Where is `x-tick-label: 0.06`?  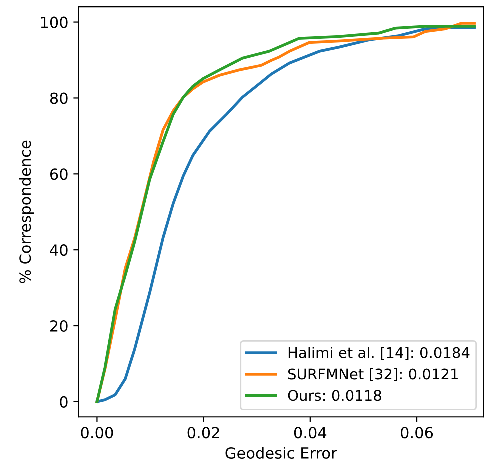
x-tick-label: 0.06 is located at coordinates (417, 433).